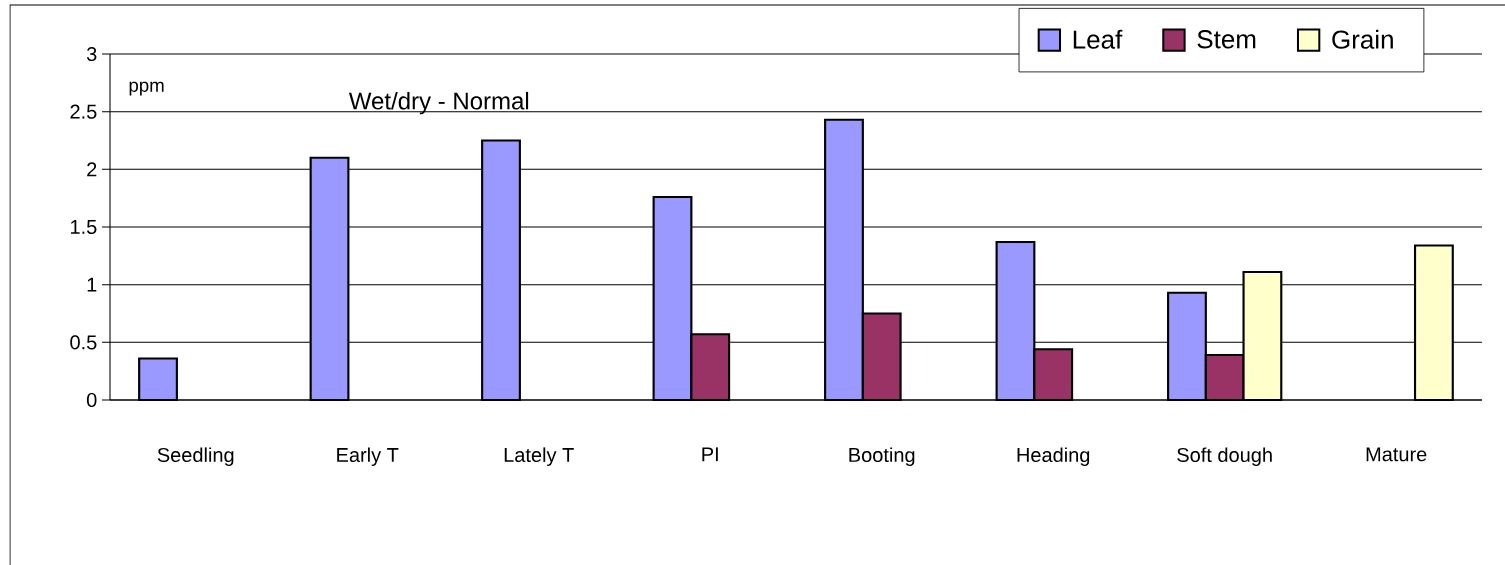 The image size is (1505, 565). I want to click on legend-label: Leaf, so click(1098, 39).